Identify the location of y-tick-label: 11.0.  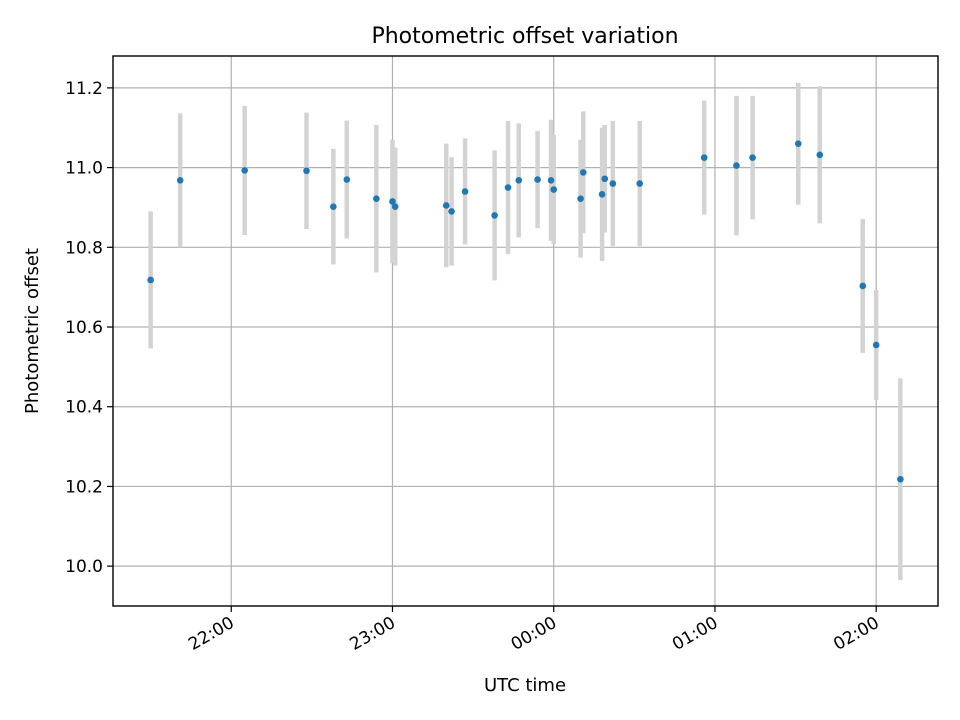
(84, 169).